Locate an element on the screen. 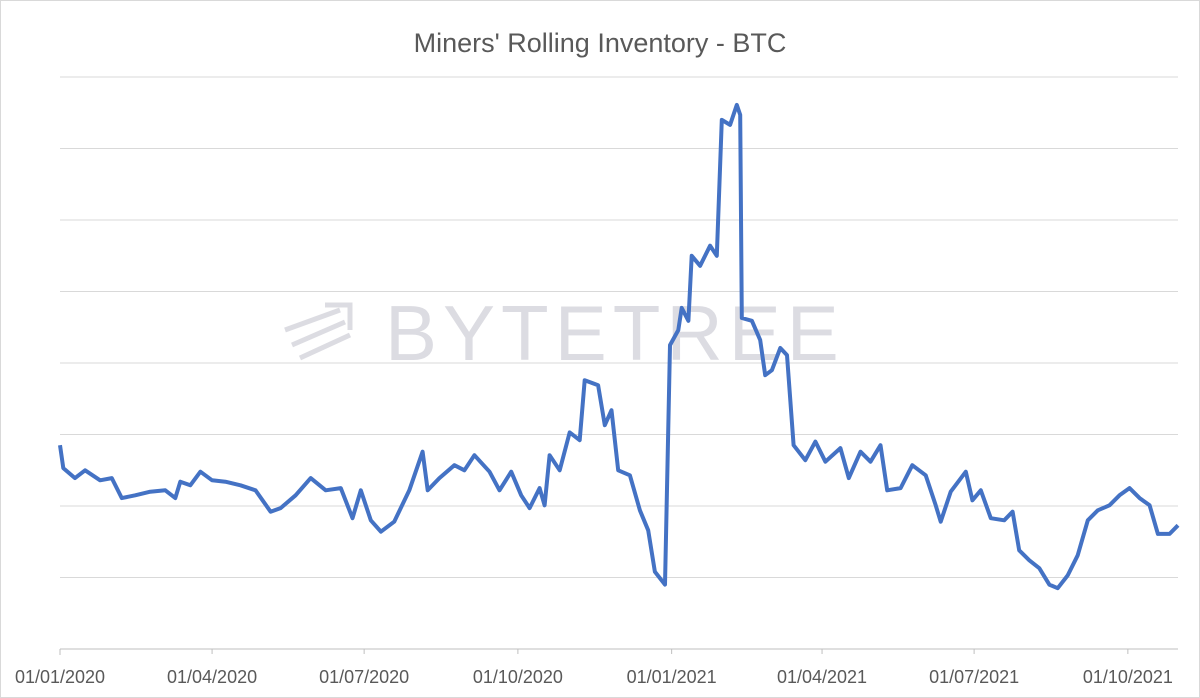  x-tick-label: 01/10/2021 is located at coordinates (1128, 677).